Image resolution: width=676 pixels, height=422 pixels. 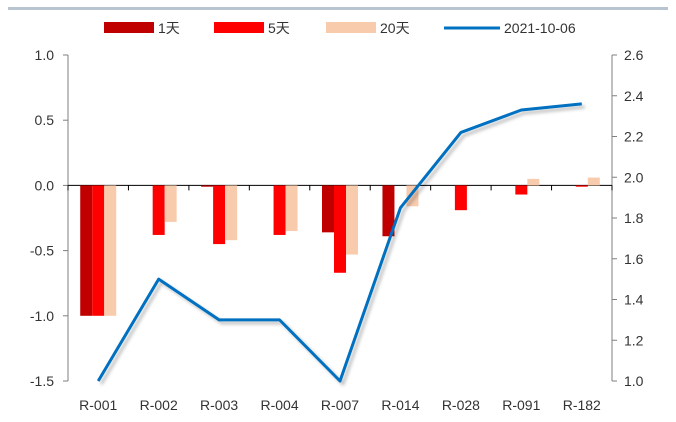 What do you see at coordinates (521, 189) in the screenshot?
I see `bar-5天-R-091` at bounding box center [521, 189].